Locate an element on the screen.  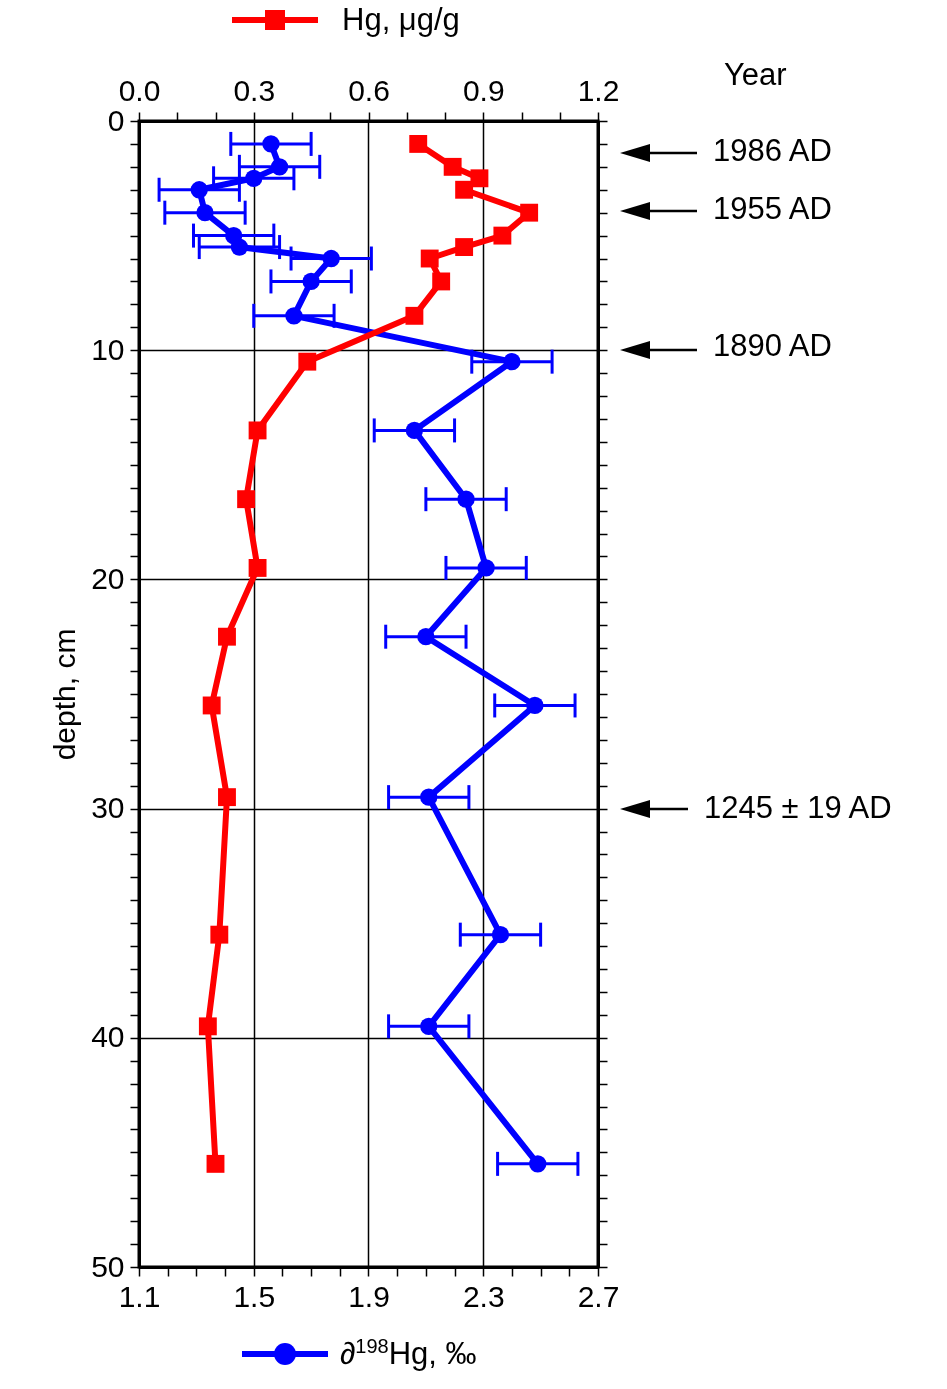
text: 1955 AD is located at coordinates (772, 209).